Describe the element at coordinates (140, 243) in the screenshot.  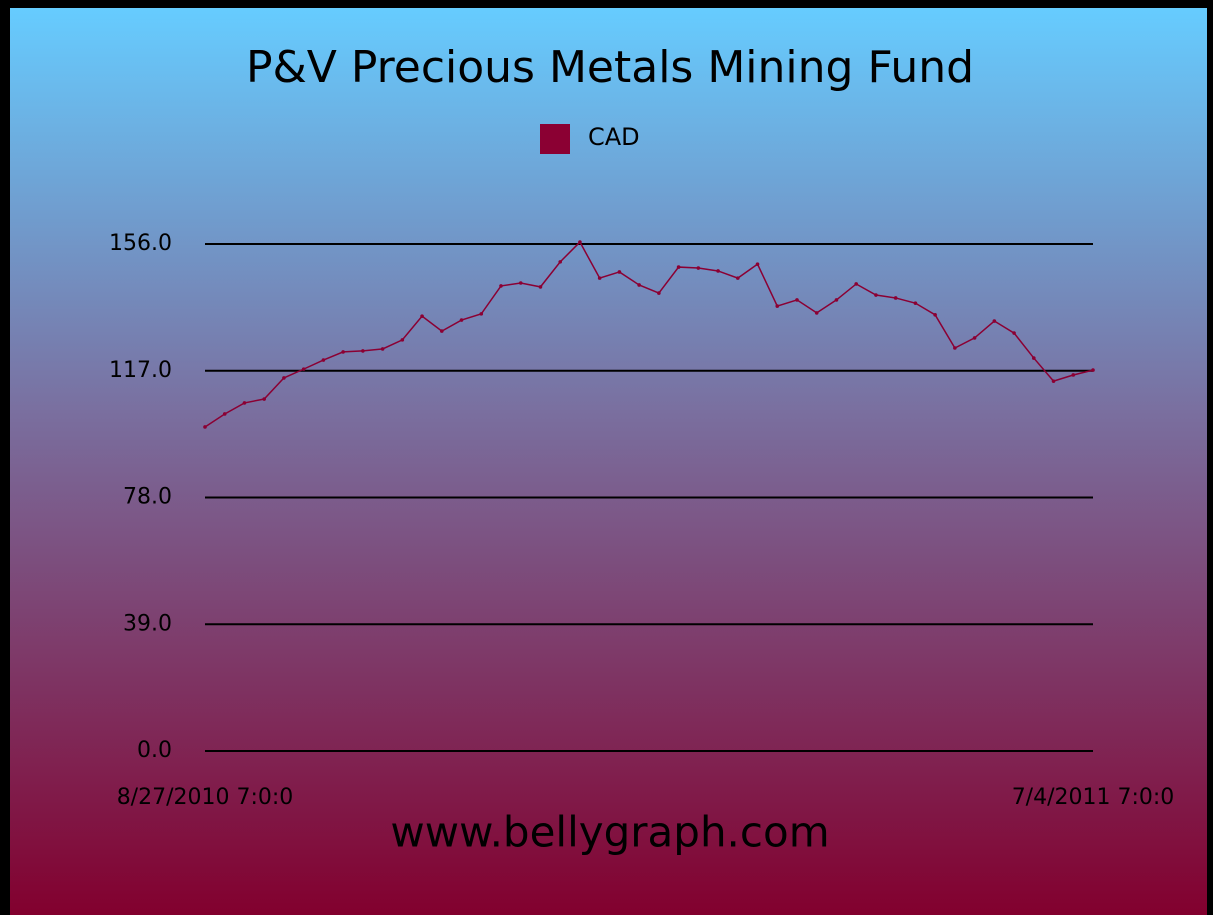
I see `y-tick-label: 156.0` at that location.